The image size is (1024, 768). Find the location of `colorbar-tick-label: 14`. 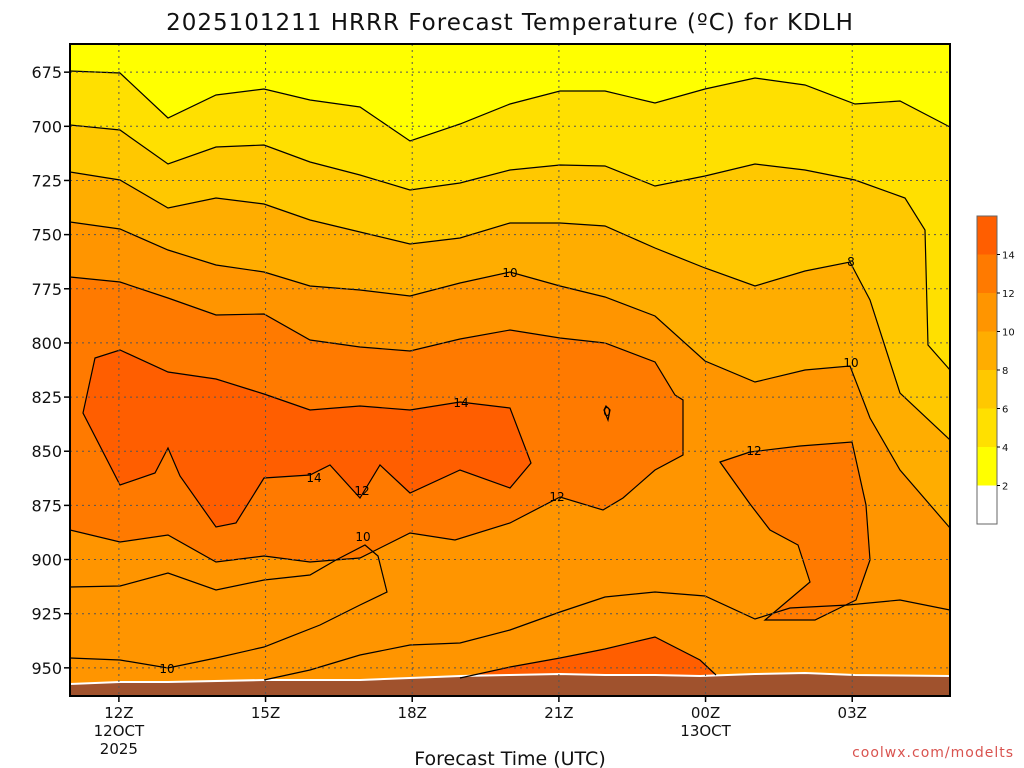

colorbar-tick-label: 14 is located at coordinates (1008, 256).